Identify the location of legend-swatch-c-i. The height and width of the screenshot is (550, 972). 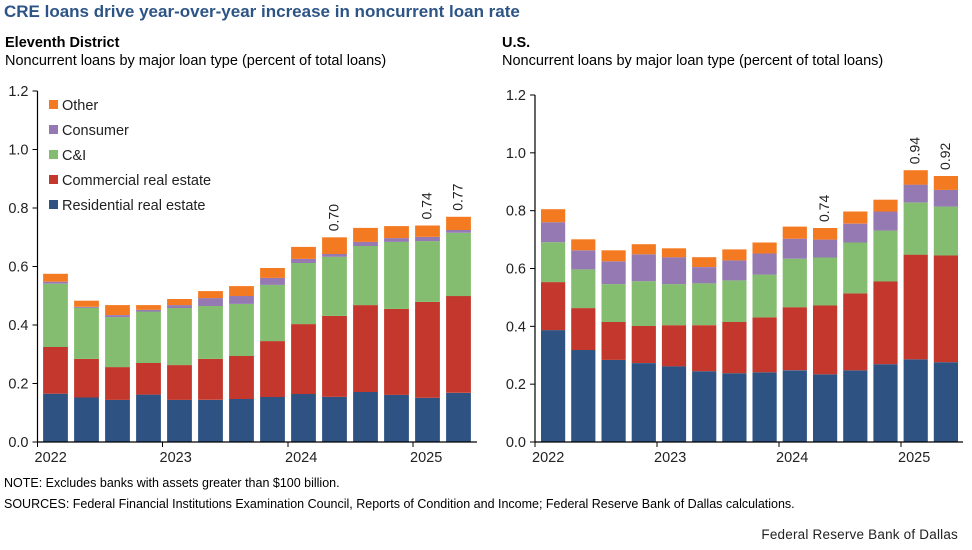
(53, 154).